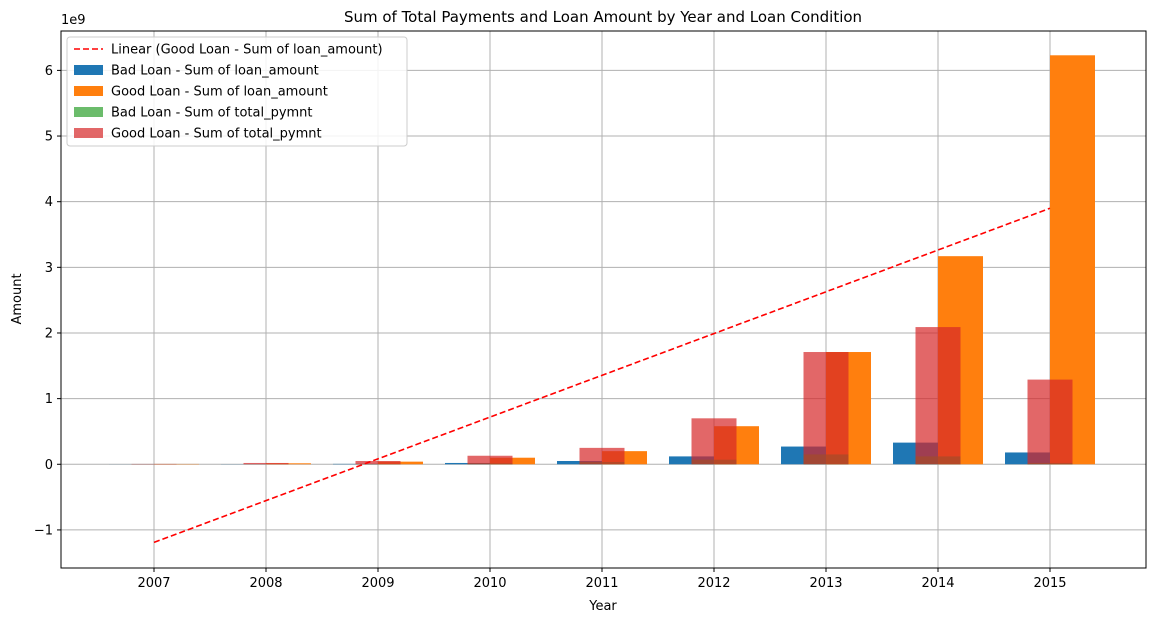 The height and width of the screenshot is (622, 1154). Describe the element at coordinates (1049, 583) in the screenshot. I see `x-tick-label: 2015` at that location.